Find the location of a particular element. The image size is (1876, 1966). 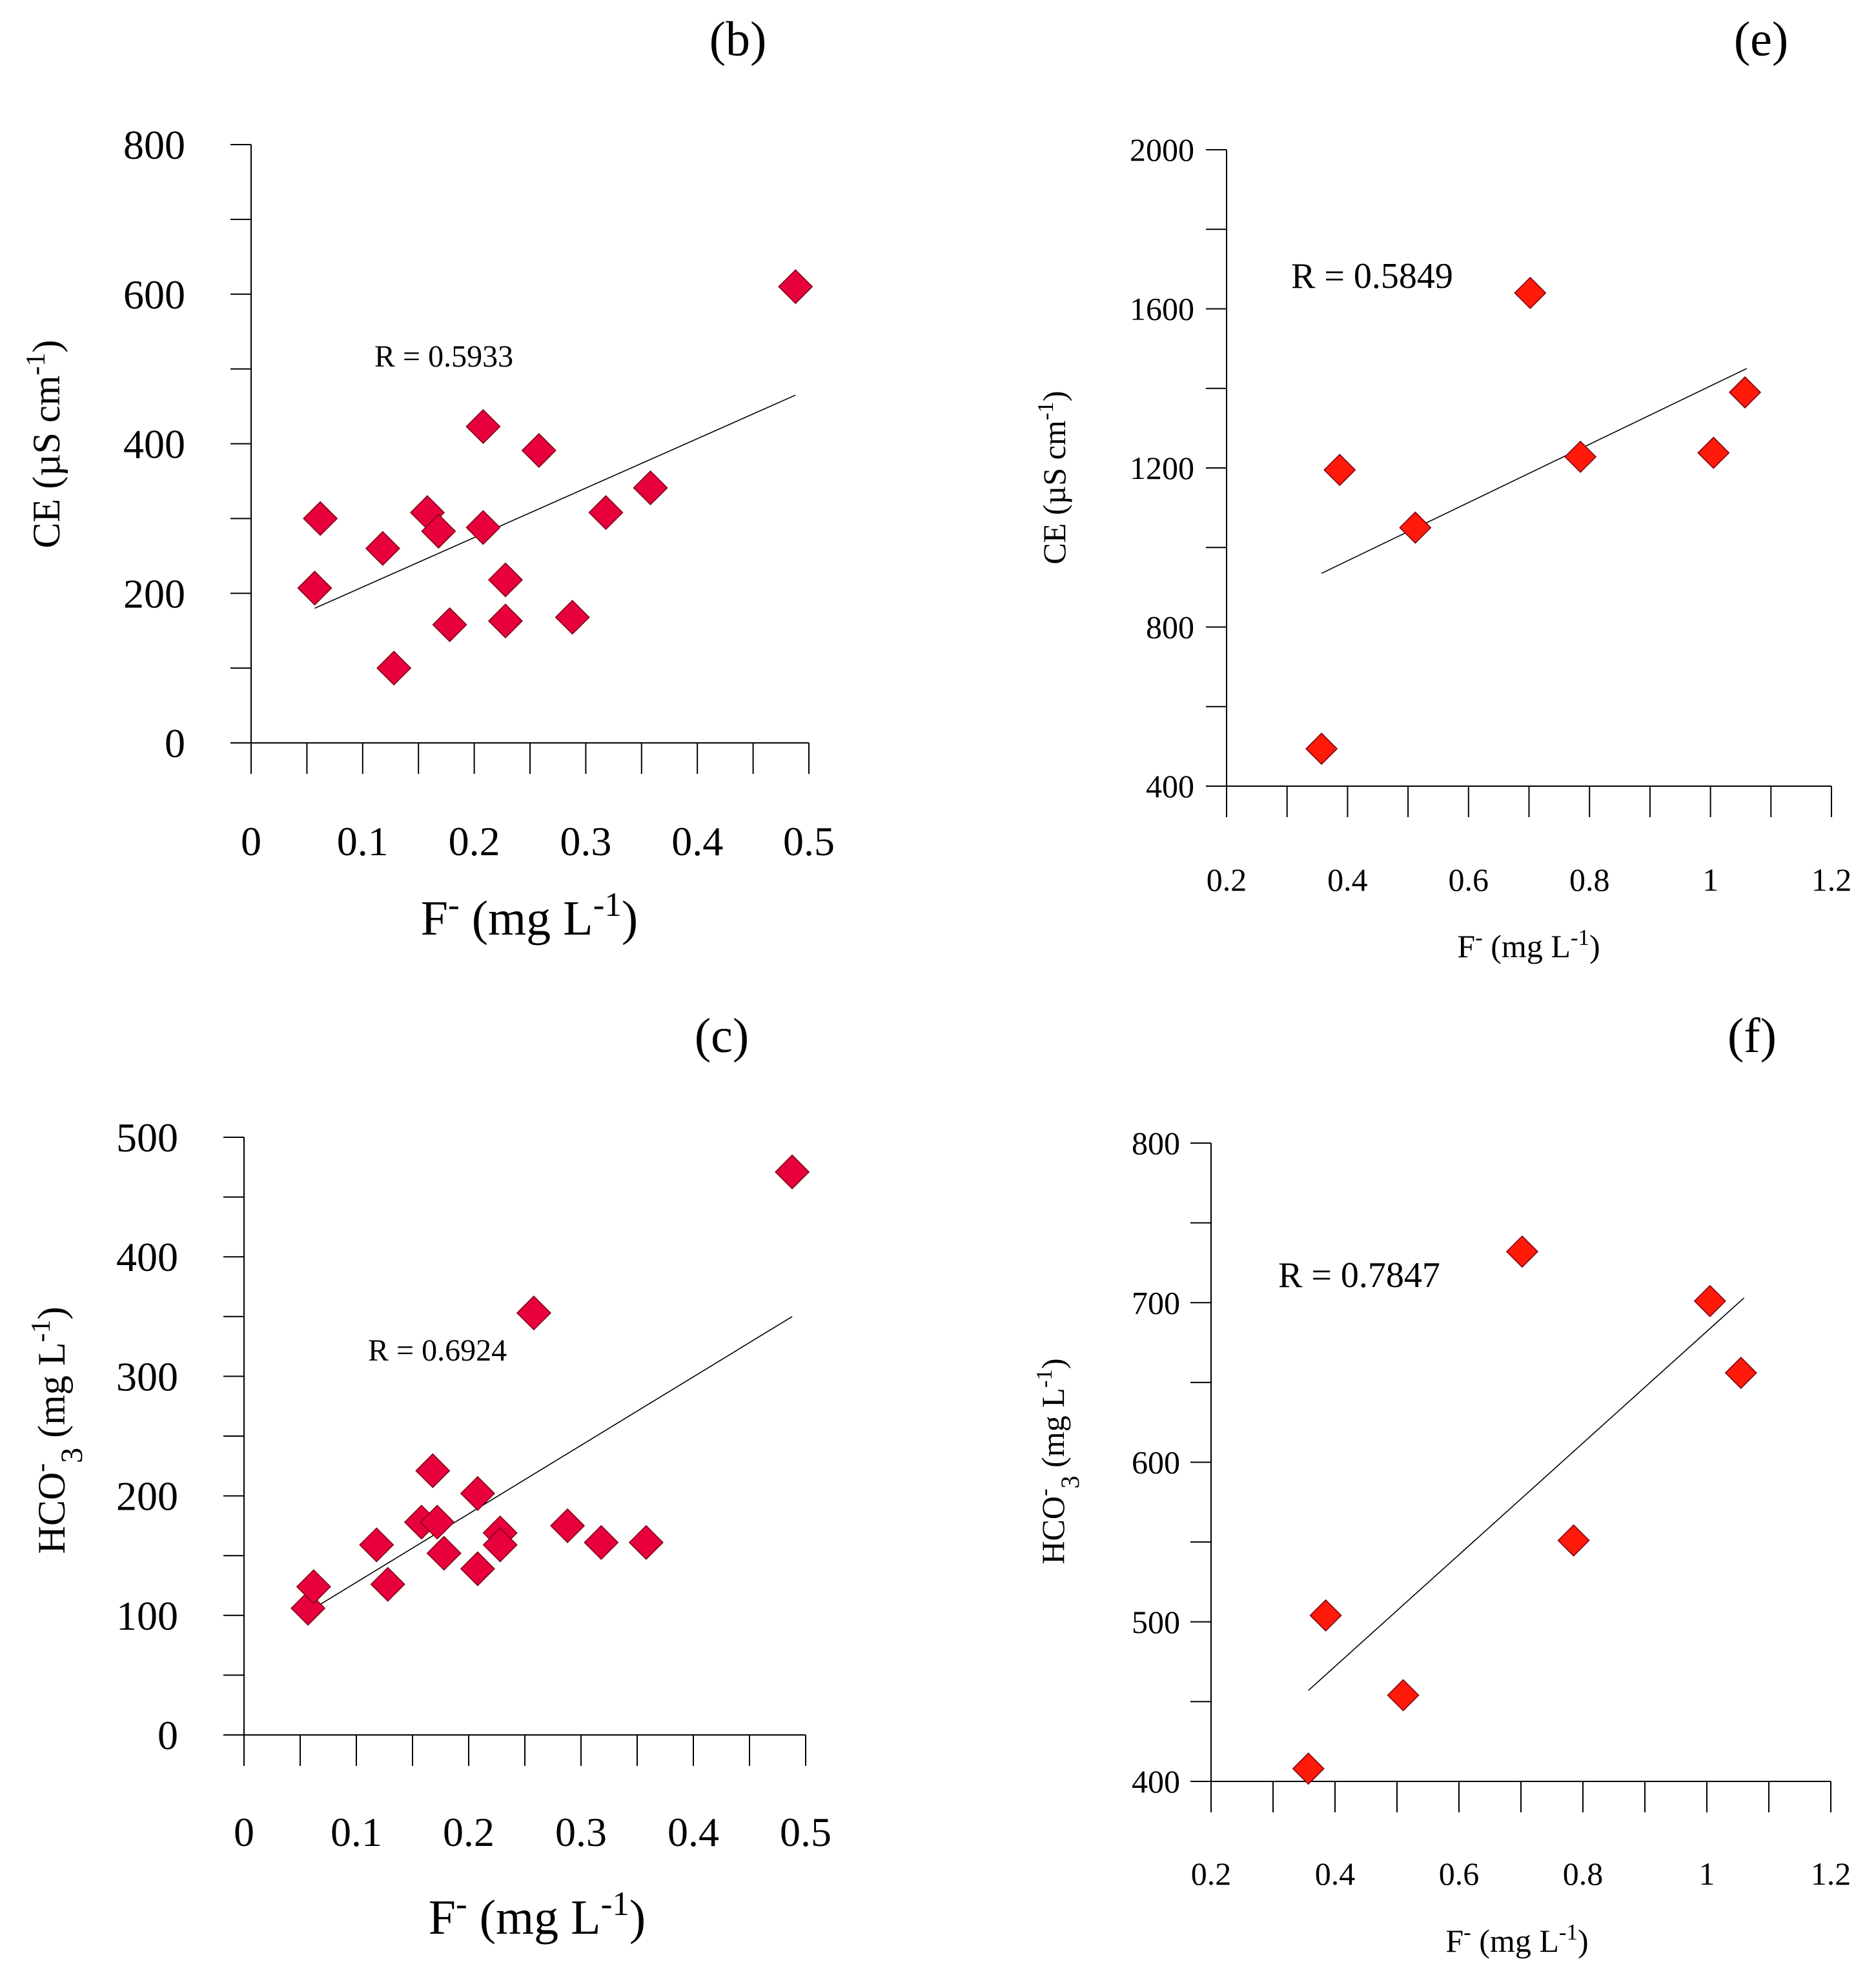

y-tick-label: 100 is located at coordinates (147, 1616).